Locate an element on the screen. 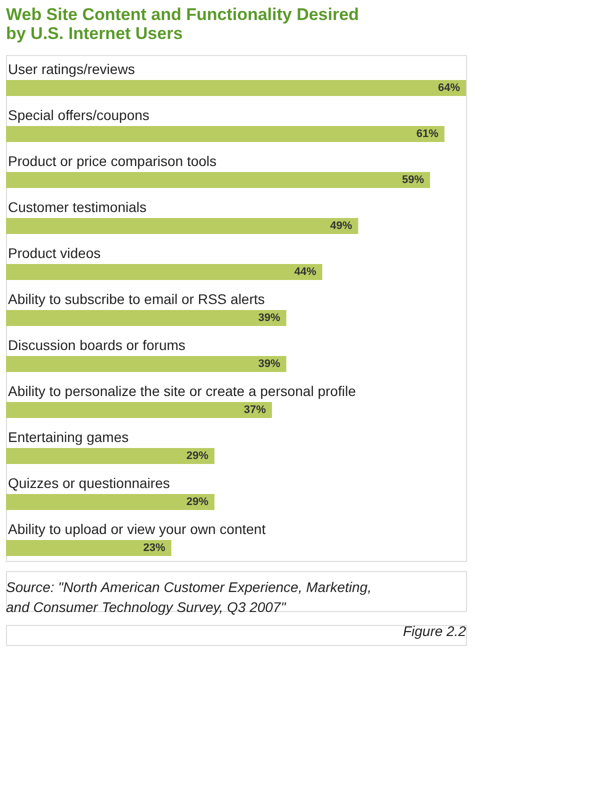  data-label: 37% is located at coordinates (255, 410).